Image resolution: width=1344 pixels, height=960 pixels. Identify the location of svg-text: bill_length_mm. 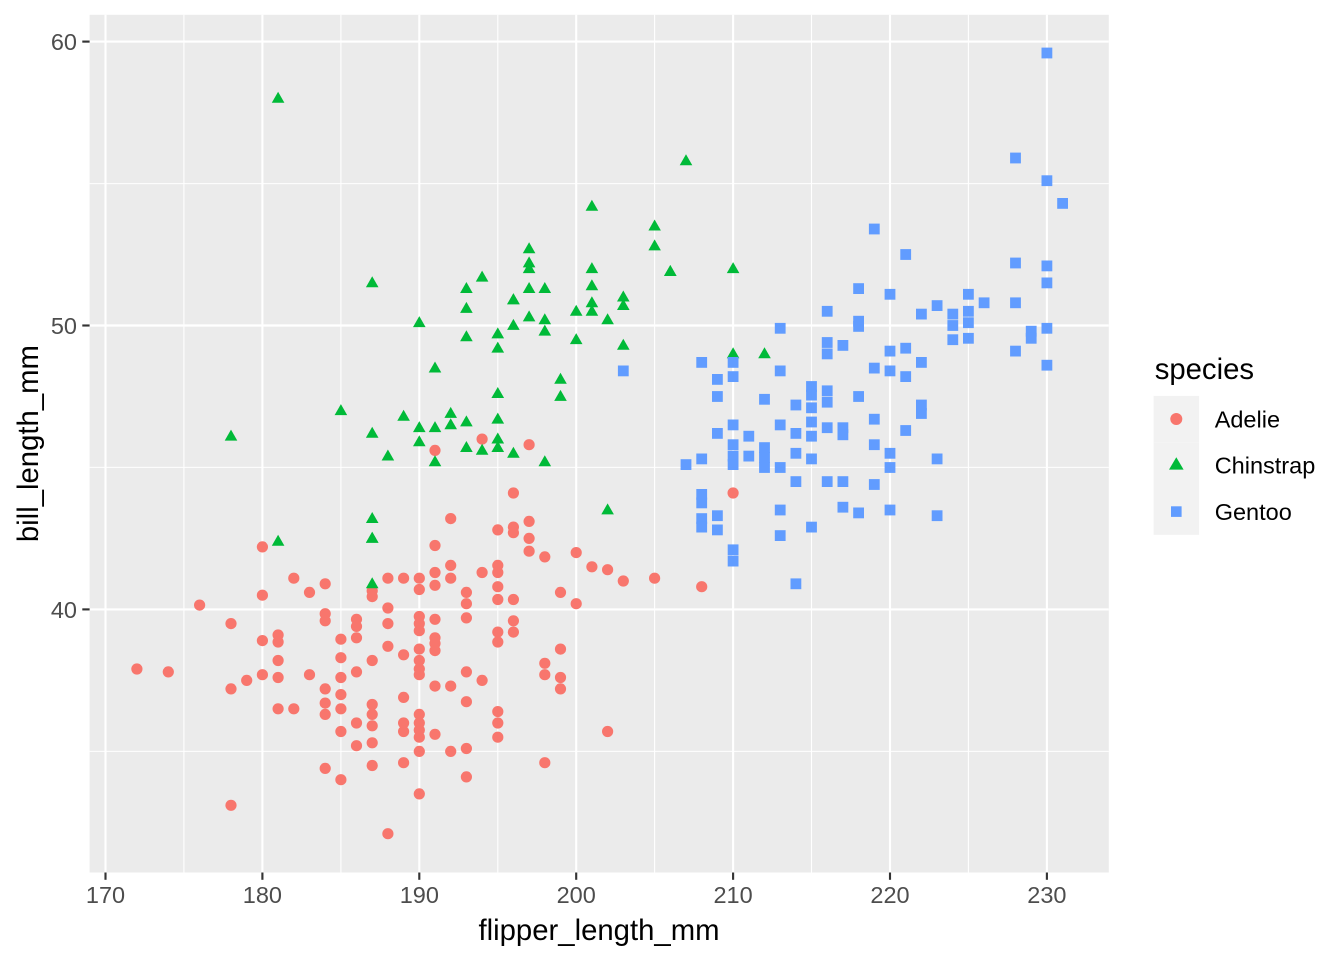
(28, 443).